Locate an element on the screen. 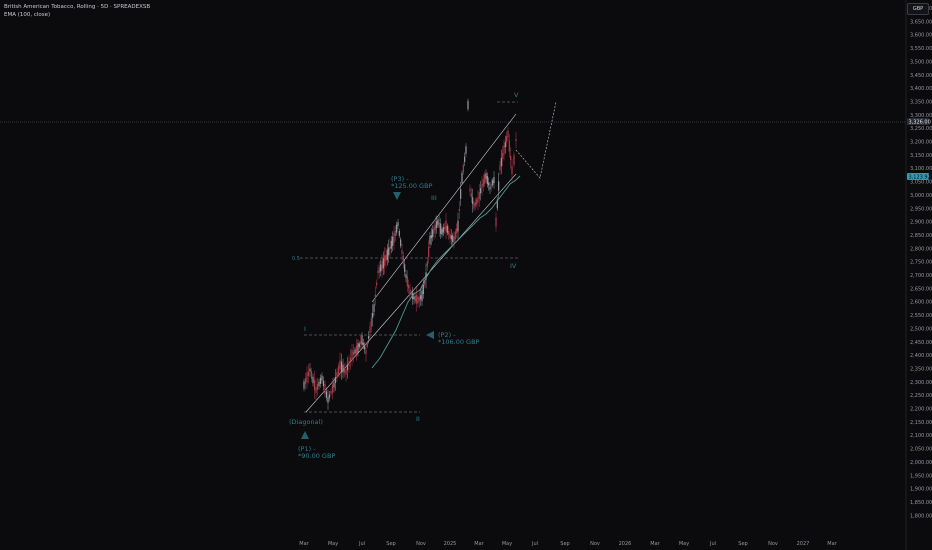 This screenshot has width=932, height=550. p3-down-arrow-icon is located at coordinates (397, 196).